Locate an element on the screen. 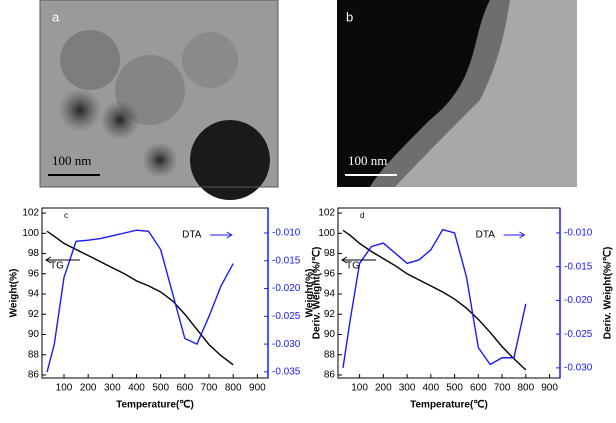 Image resolution: width=616 pixels, height=423 pixels. y2-tick-label: -0.035 is located at coordinates (286, 372).